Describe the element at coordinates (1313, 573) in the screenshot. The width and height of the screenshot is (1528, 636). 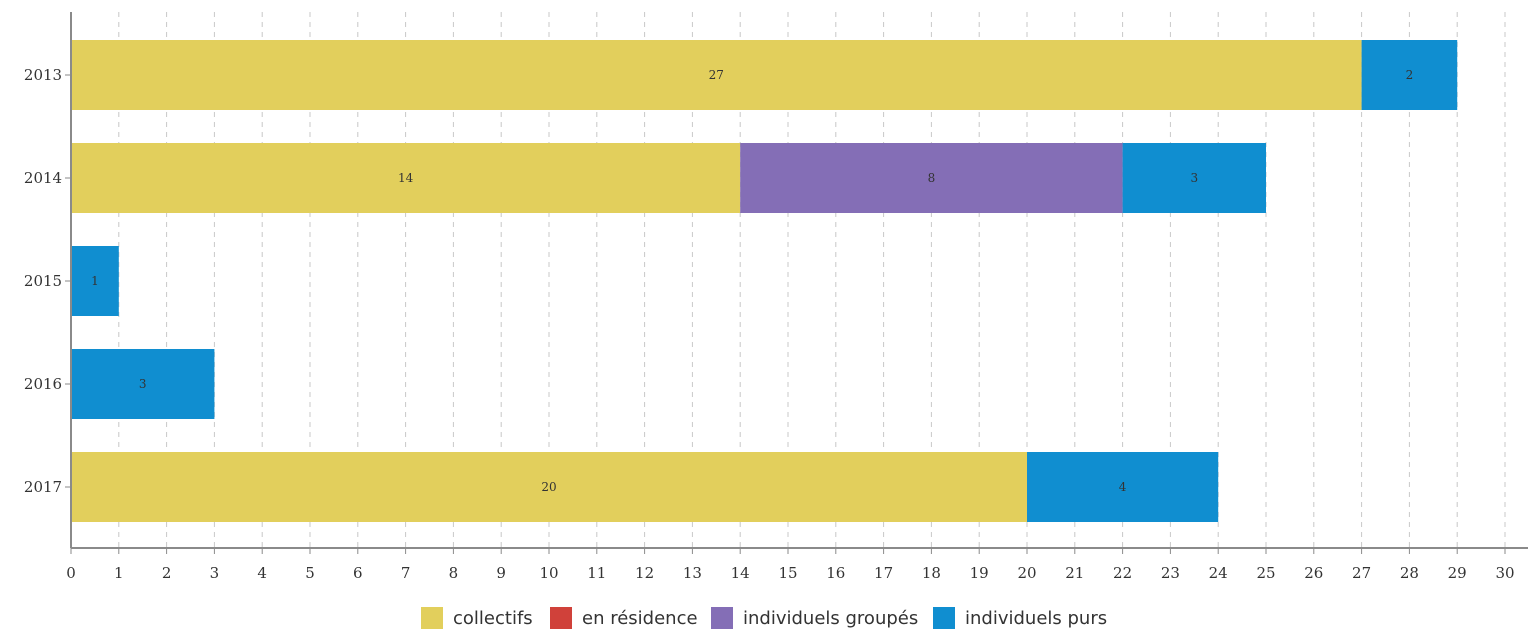
I see `x-tick-label-26: 26` at that location.